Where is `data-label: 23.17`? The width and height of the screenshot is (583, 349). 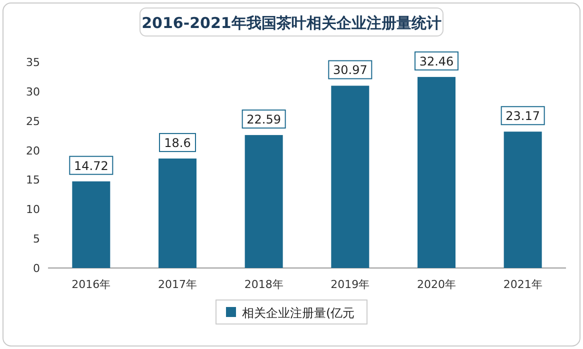
data-label: 23.17 is located at coordinates (523, 116).